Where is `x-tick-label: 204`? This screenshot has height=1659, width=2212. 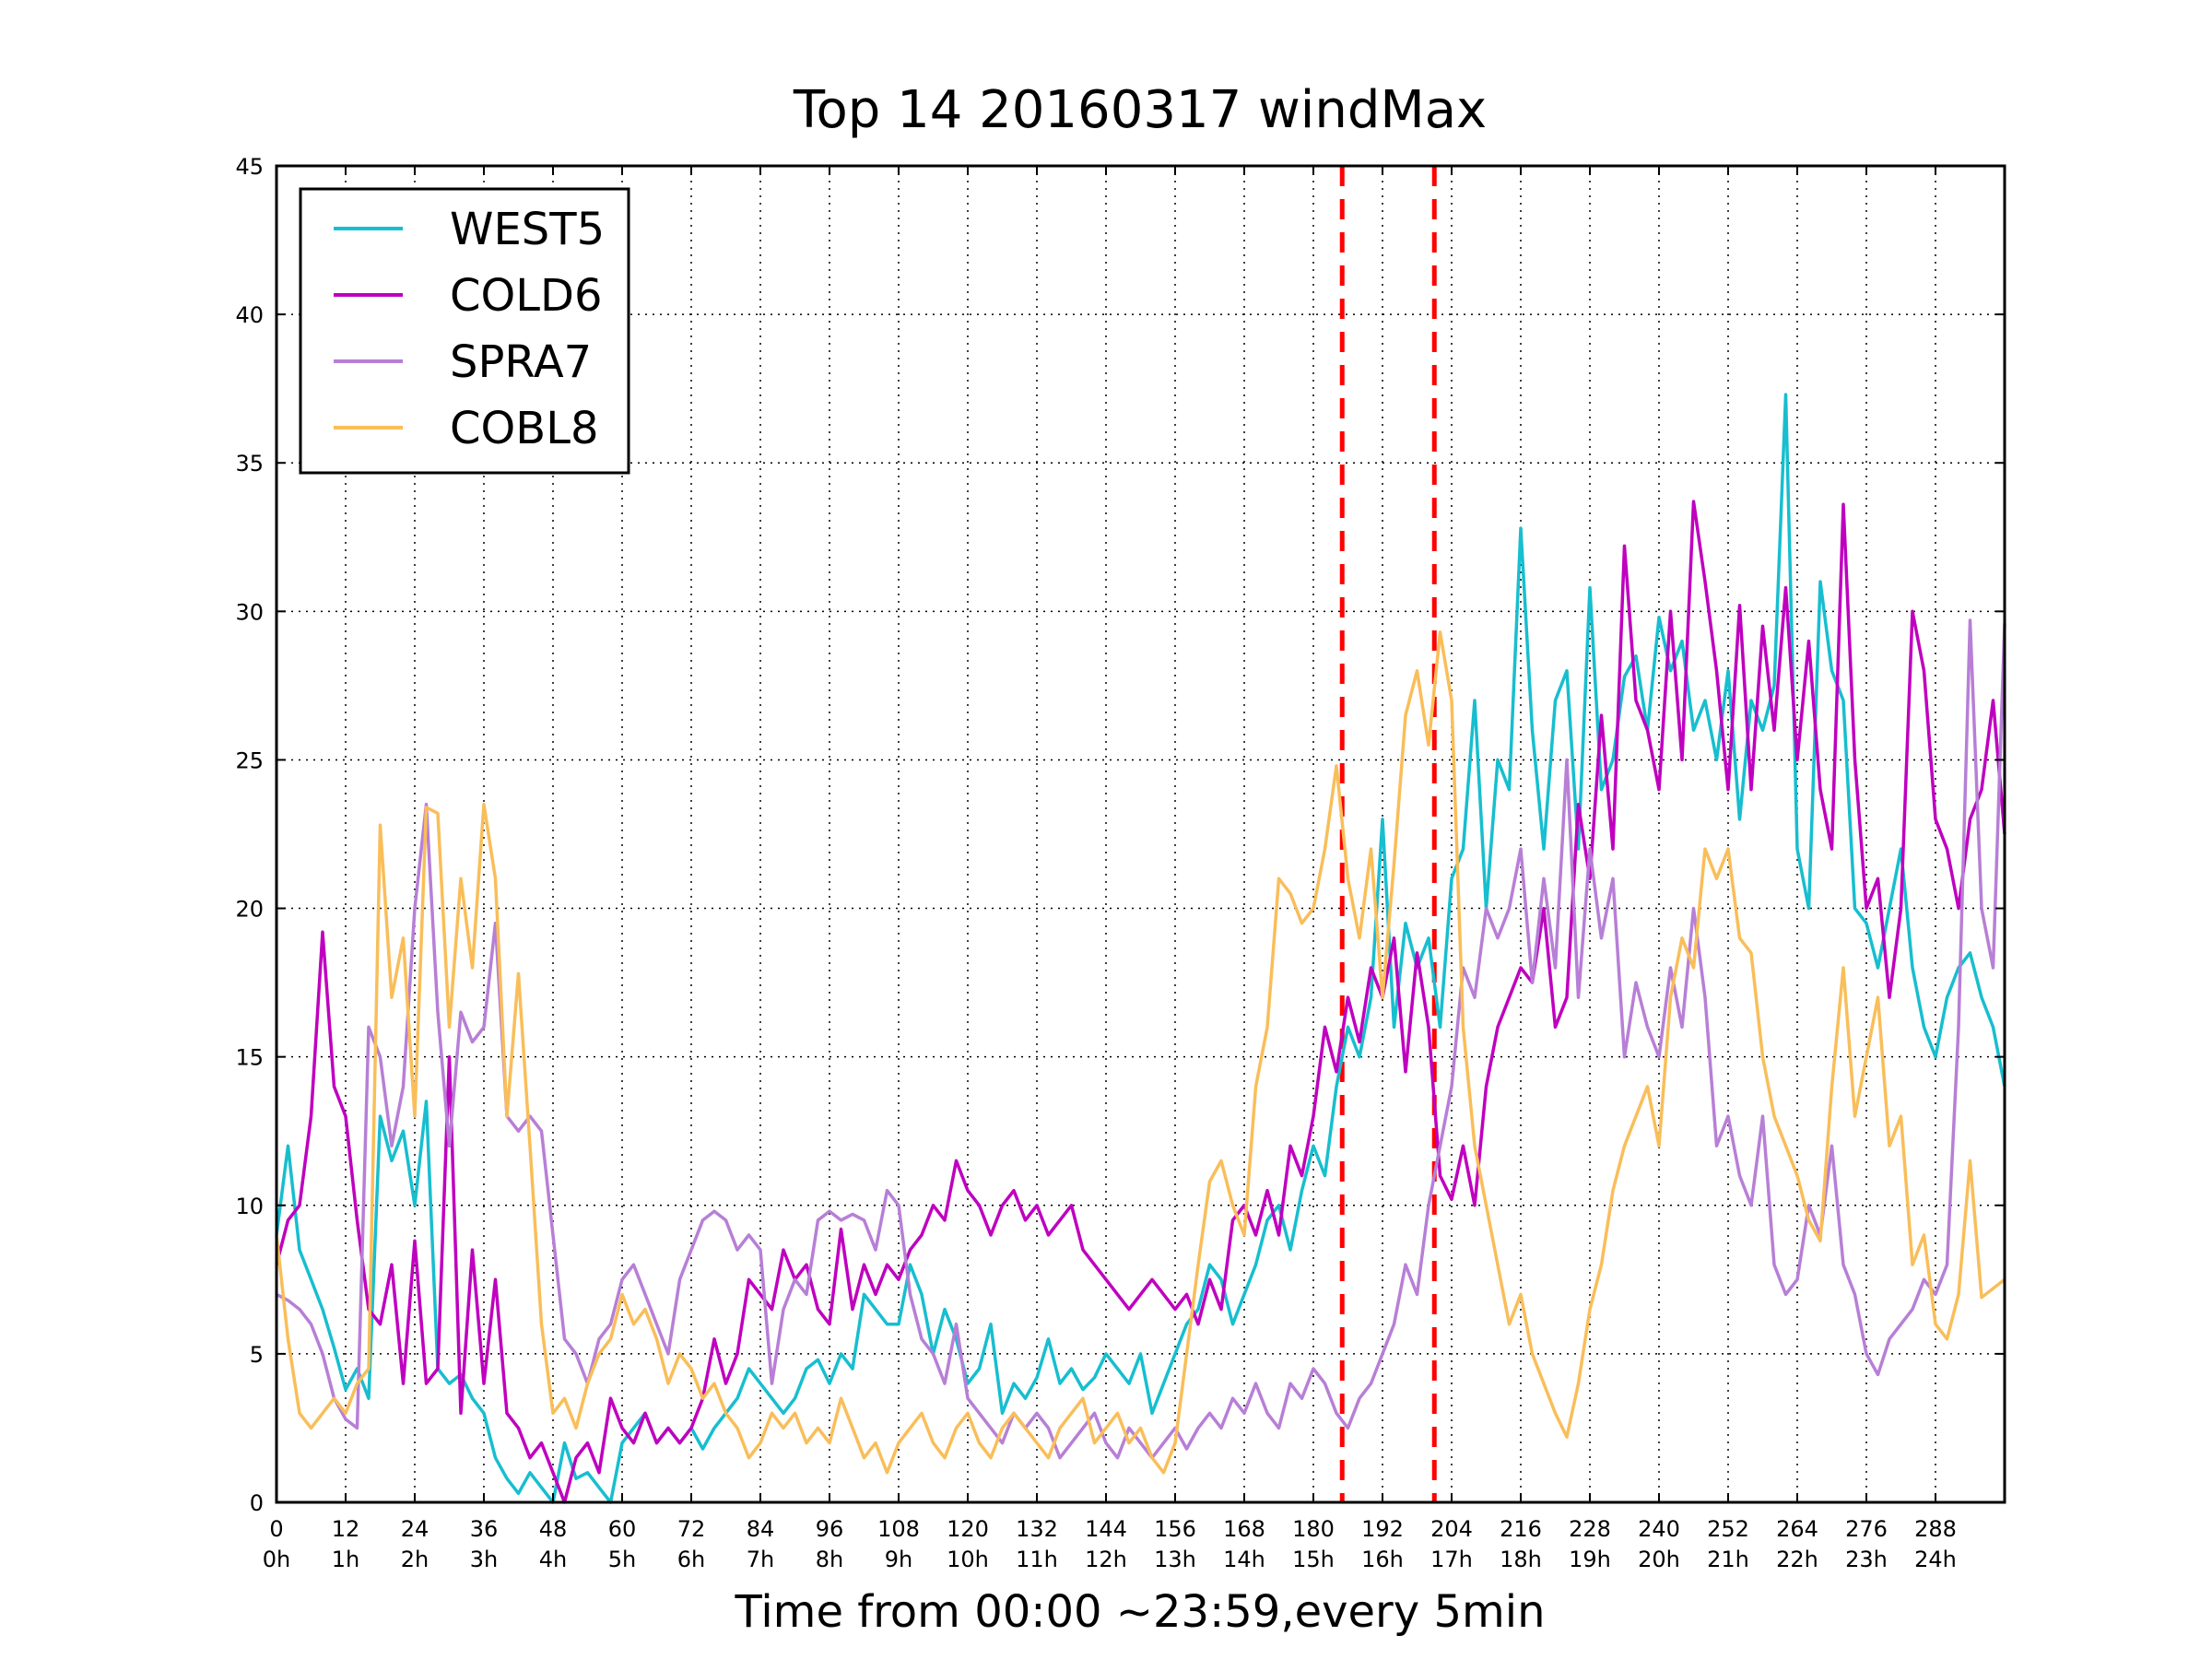
x-tick-label: 204 is located at coordinates (1451, 1529).